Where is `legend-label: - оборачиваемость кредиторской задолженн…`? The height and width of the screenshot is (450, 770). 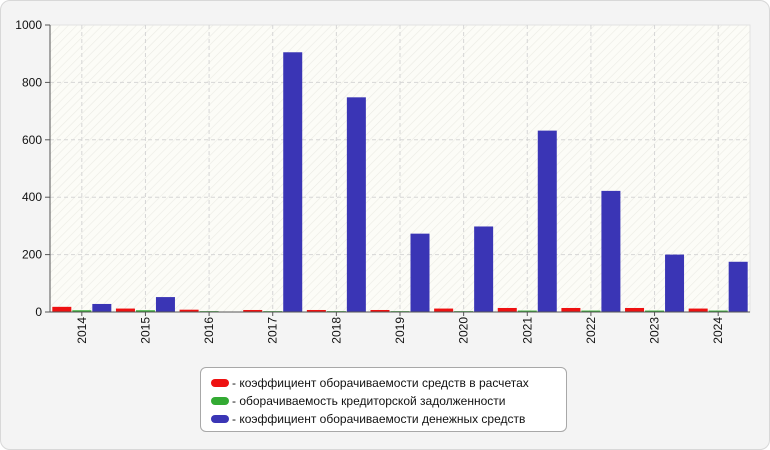 legend-label: - оборачиваемость кредиторской задолженн… is located at coordinates (369, 401).